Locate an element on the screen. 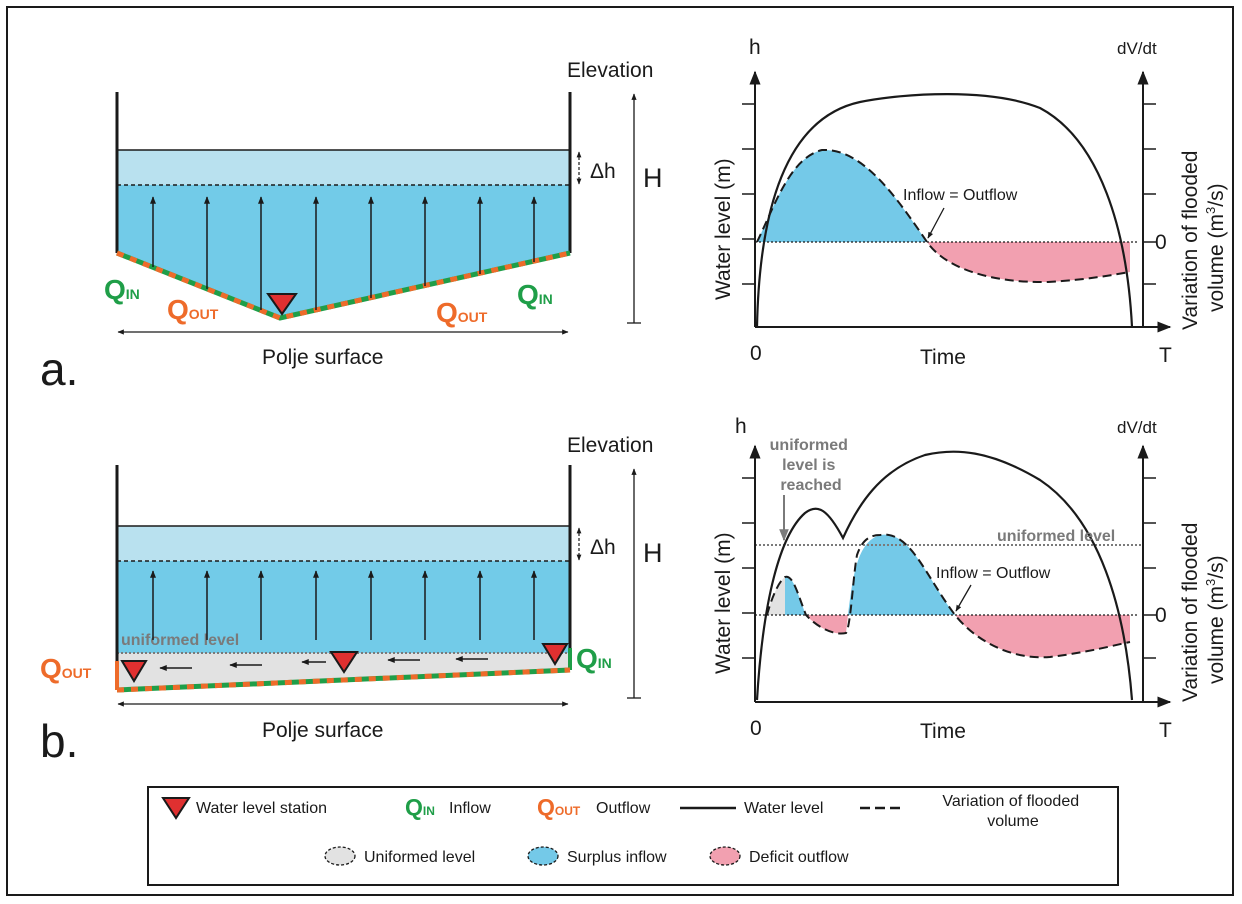  q-in-right: QIN is located at coordinates (535, 294).